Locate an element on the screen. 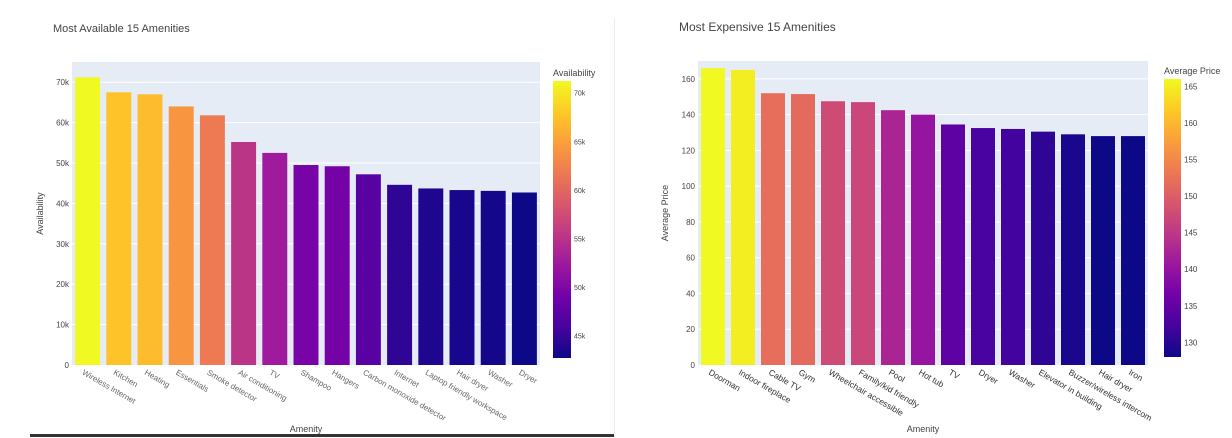  y-tick-label: 80 is located at coordinates (690, 222).